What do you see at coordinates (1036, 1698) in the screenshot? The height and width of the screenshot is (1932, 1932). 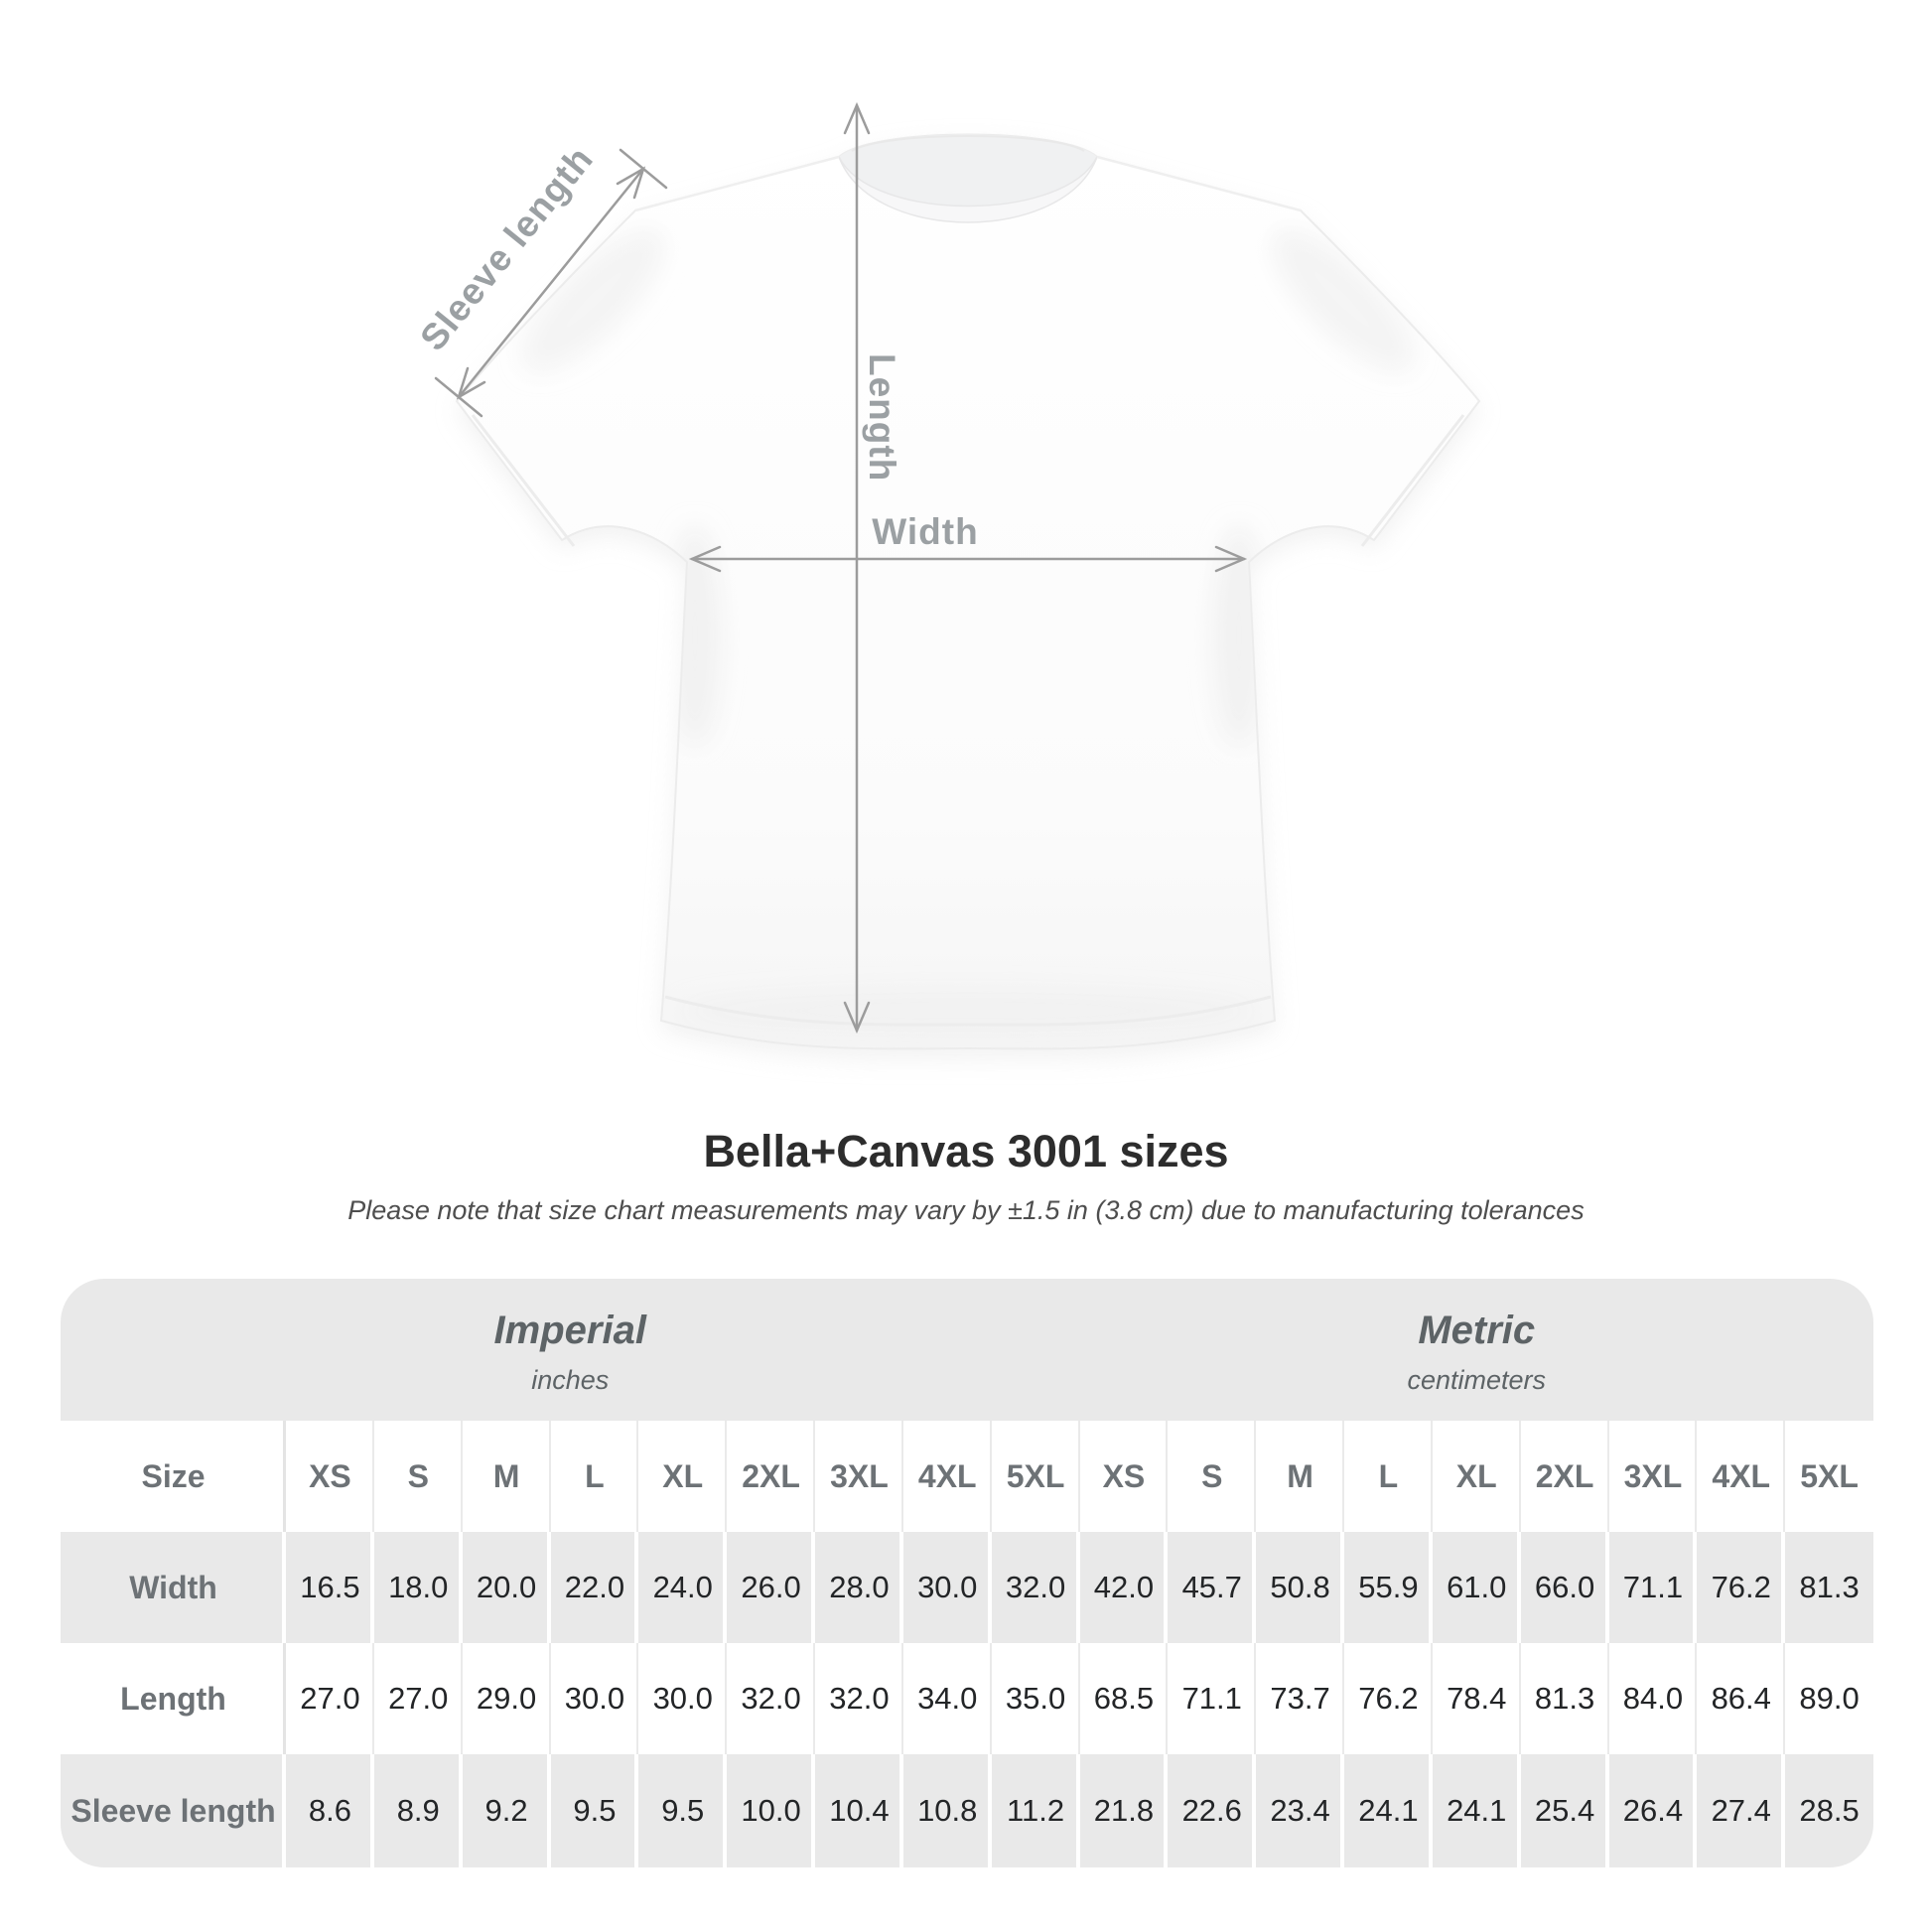 I see `value-cell: 35.0` at bounding box center [1036, 1698].